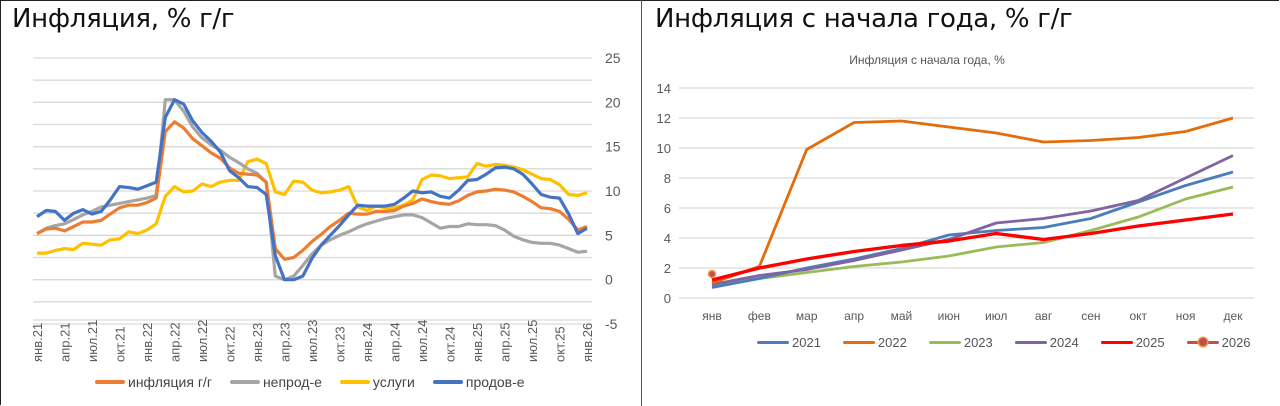 Image resolution: width=1280 pixels, height=406 pixels. I want to click on x-tick-label: окт, so click(1138, 316).